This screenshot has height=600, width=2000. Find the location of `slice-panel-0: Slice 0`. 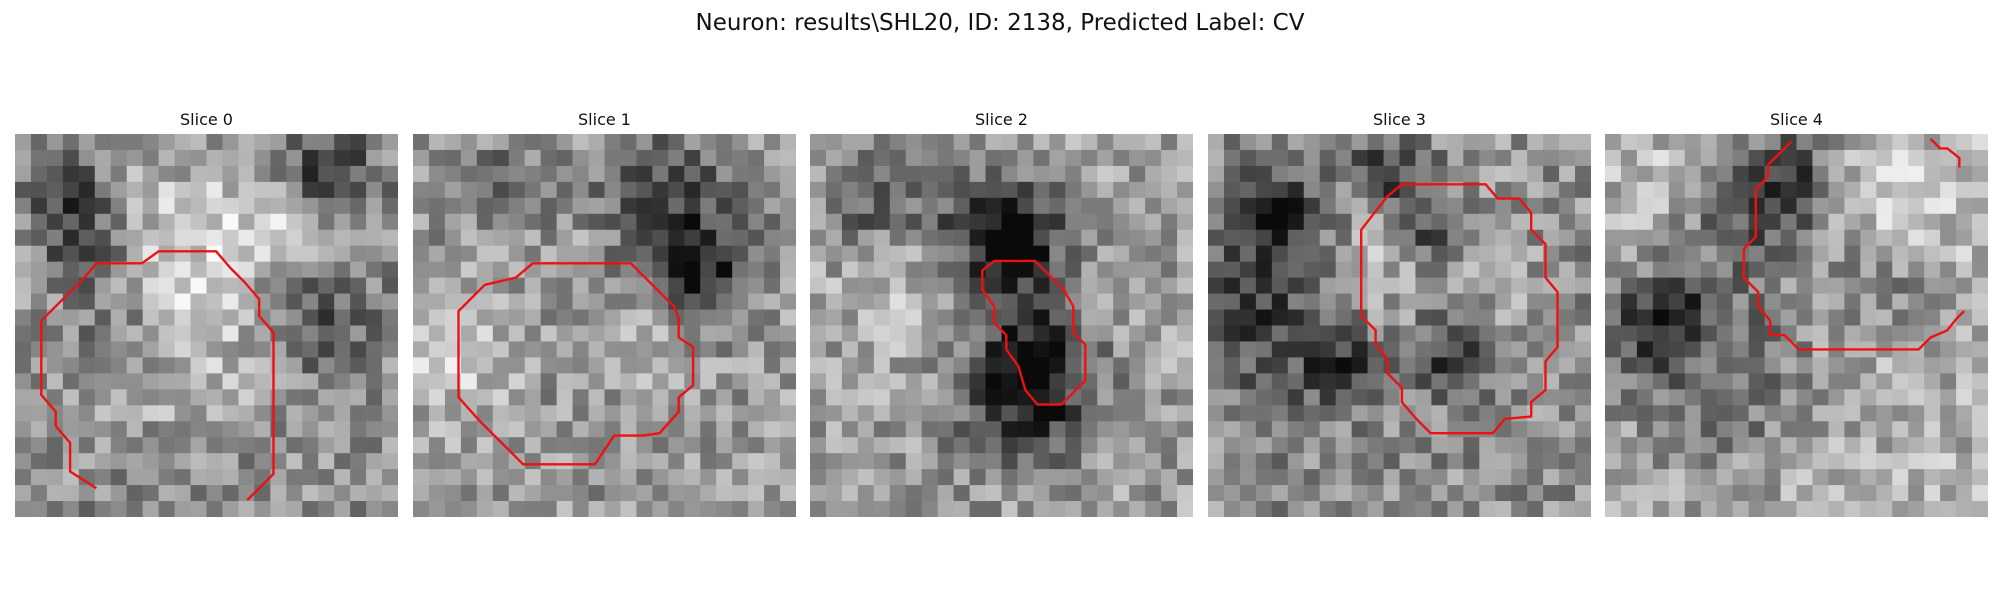

slice-panel-0: Slice 0 is located at coordinates (206, 312).